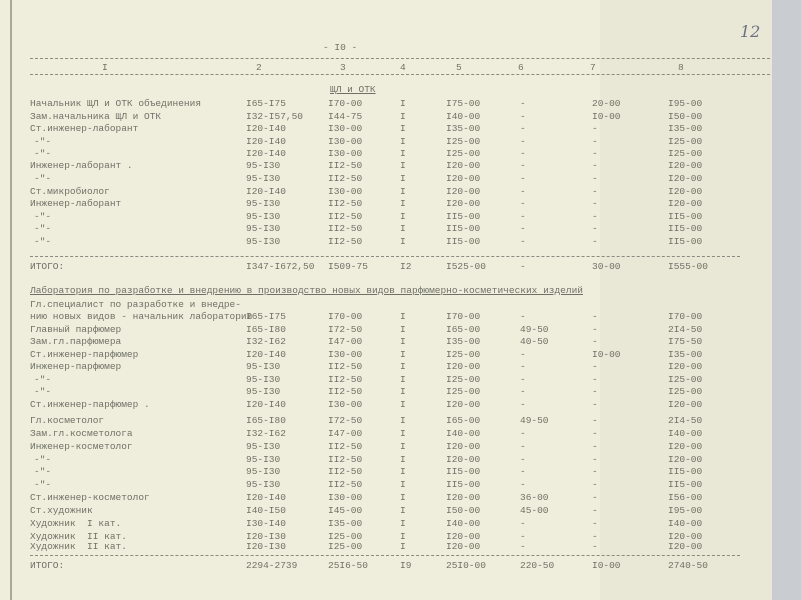  I want to click on cell-col-8: 2I4-50, so click(685, 329).